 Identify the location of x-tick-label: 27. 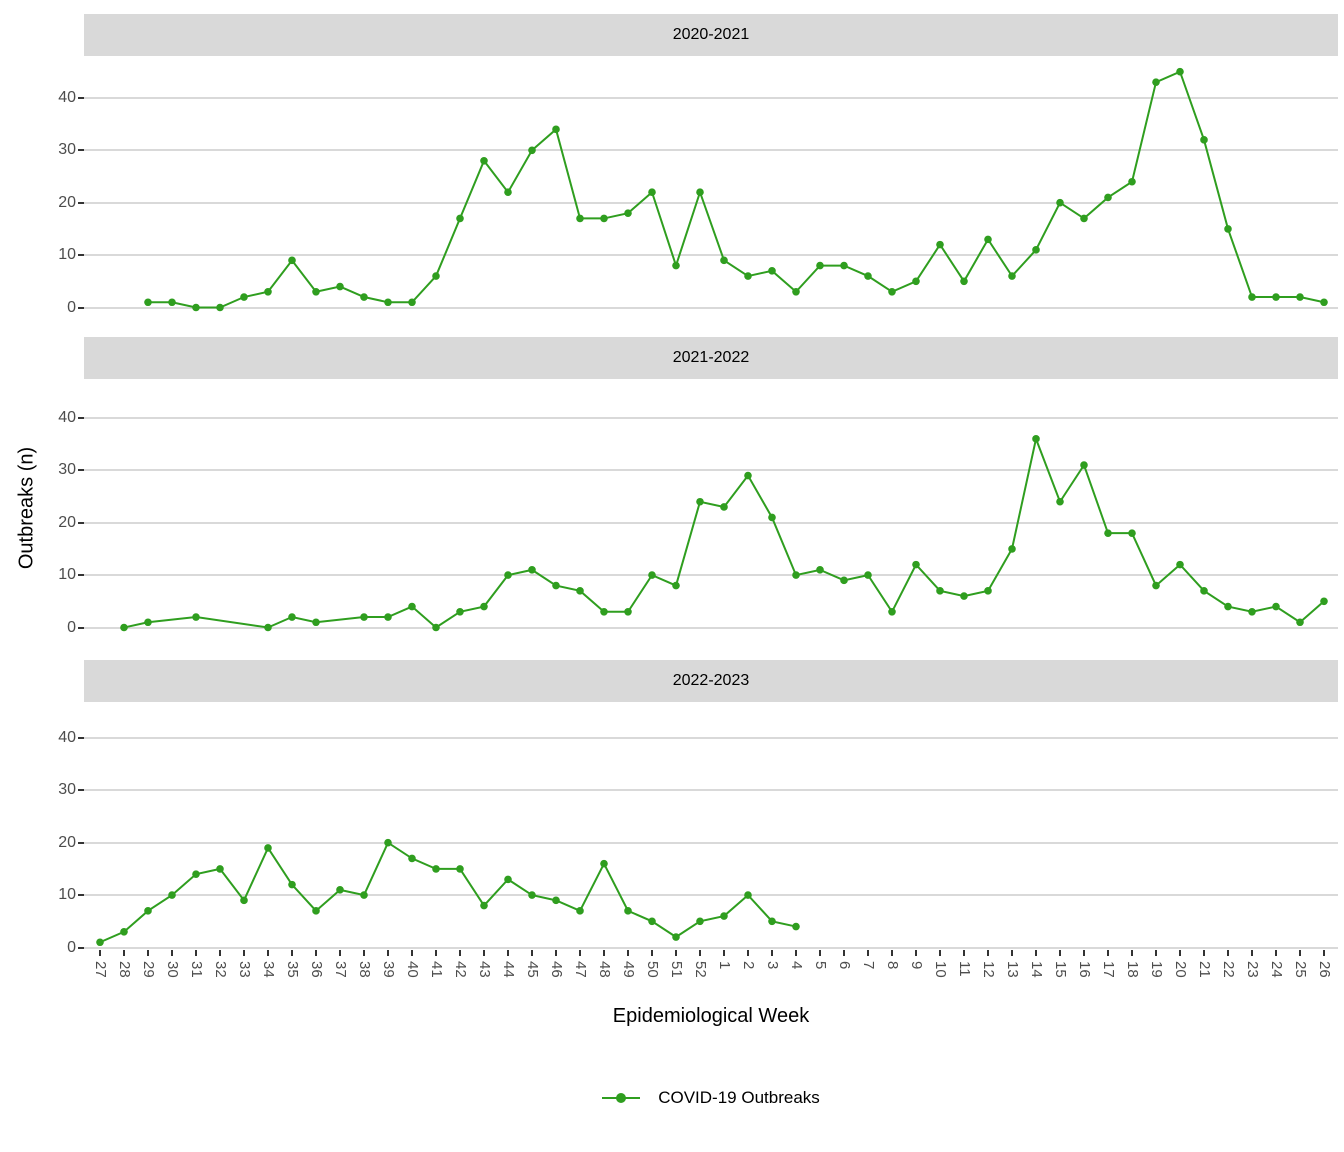
(100, 969).